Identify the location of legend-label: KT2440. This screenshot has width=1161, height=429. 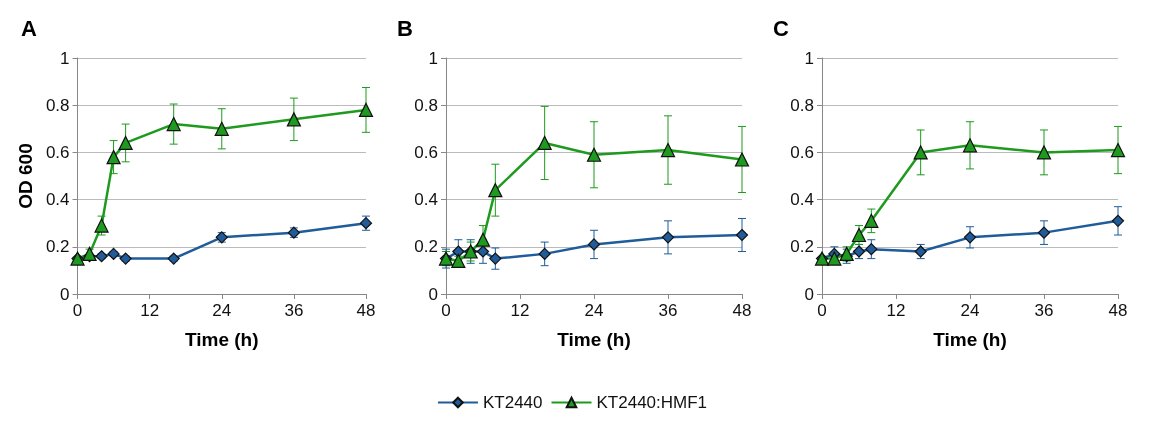
(512, 402).